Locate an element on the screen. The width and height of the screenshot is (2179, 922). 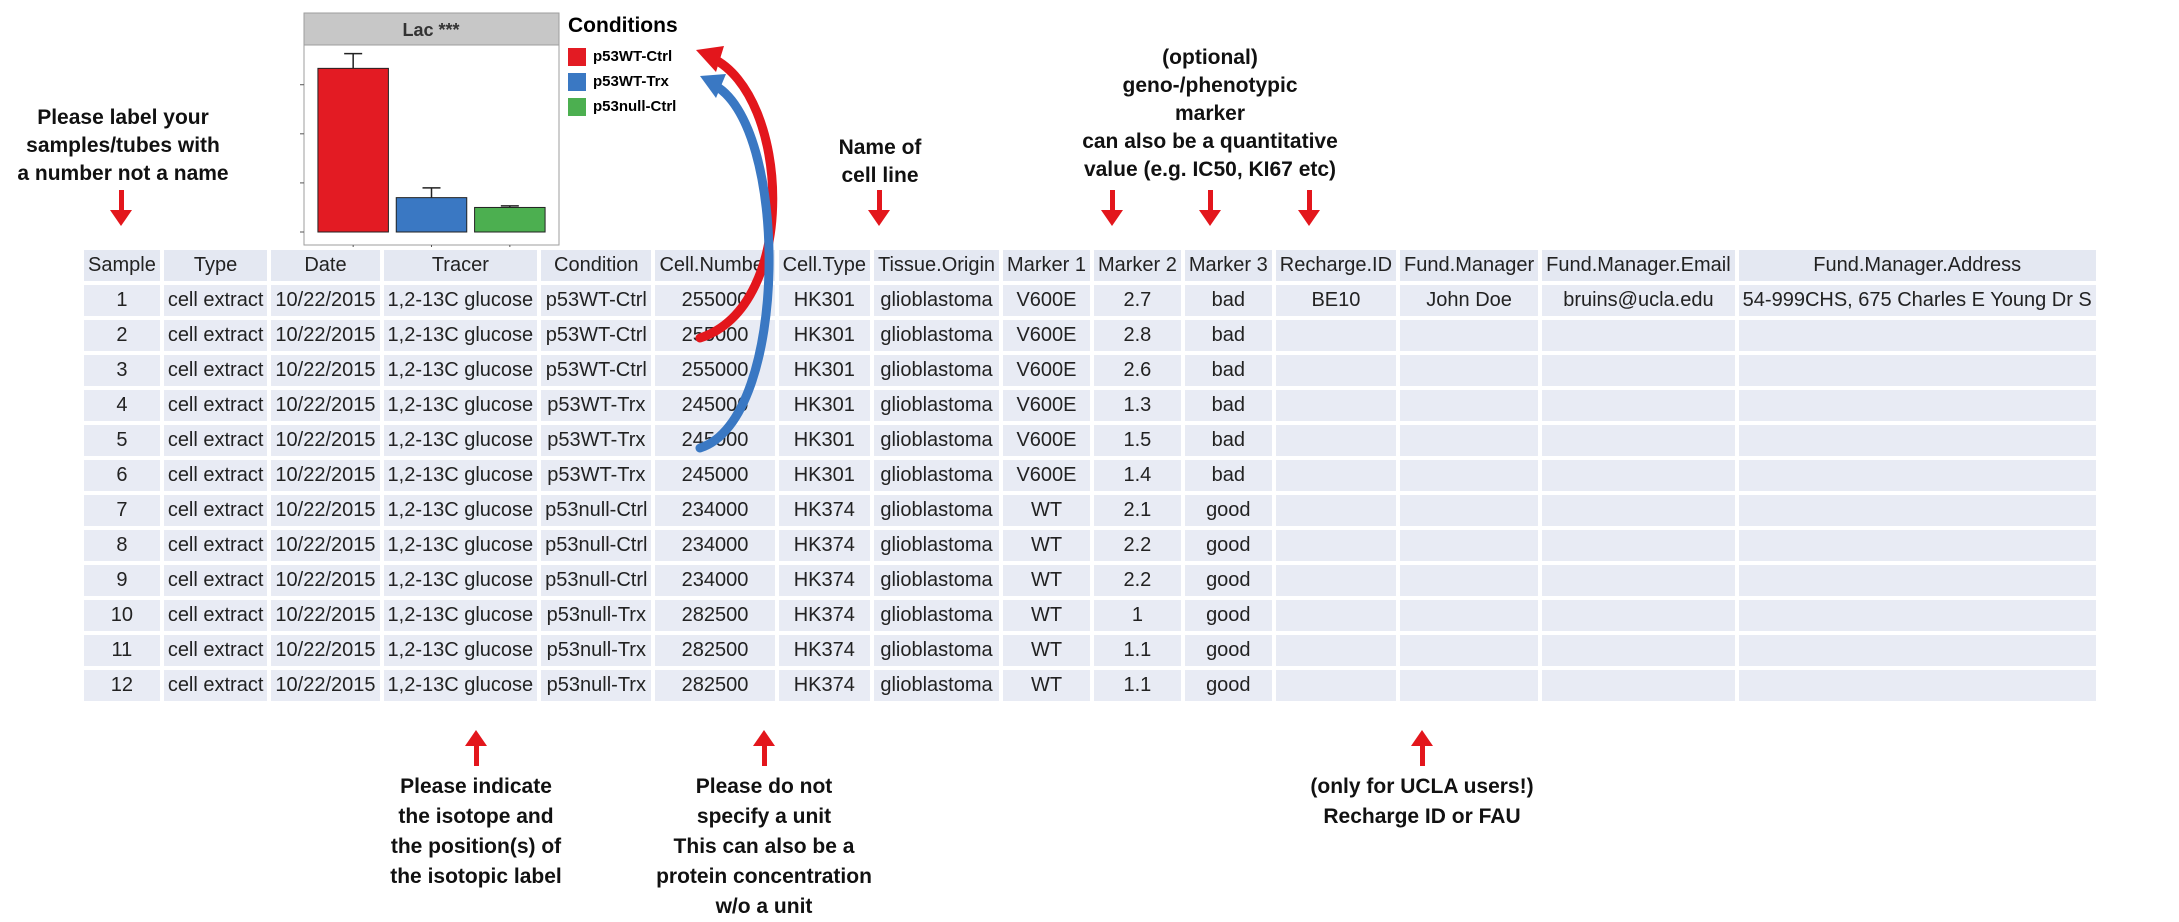
table-cell: 8 is located at coordinates (122, 545).